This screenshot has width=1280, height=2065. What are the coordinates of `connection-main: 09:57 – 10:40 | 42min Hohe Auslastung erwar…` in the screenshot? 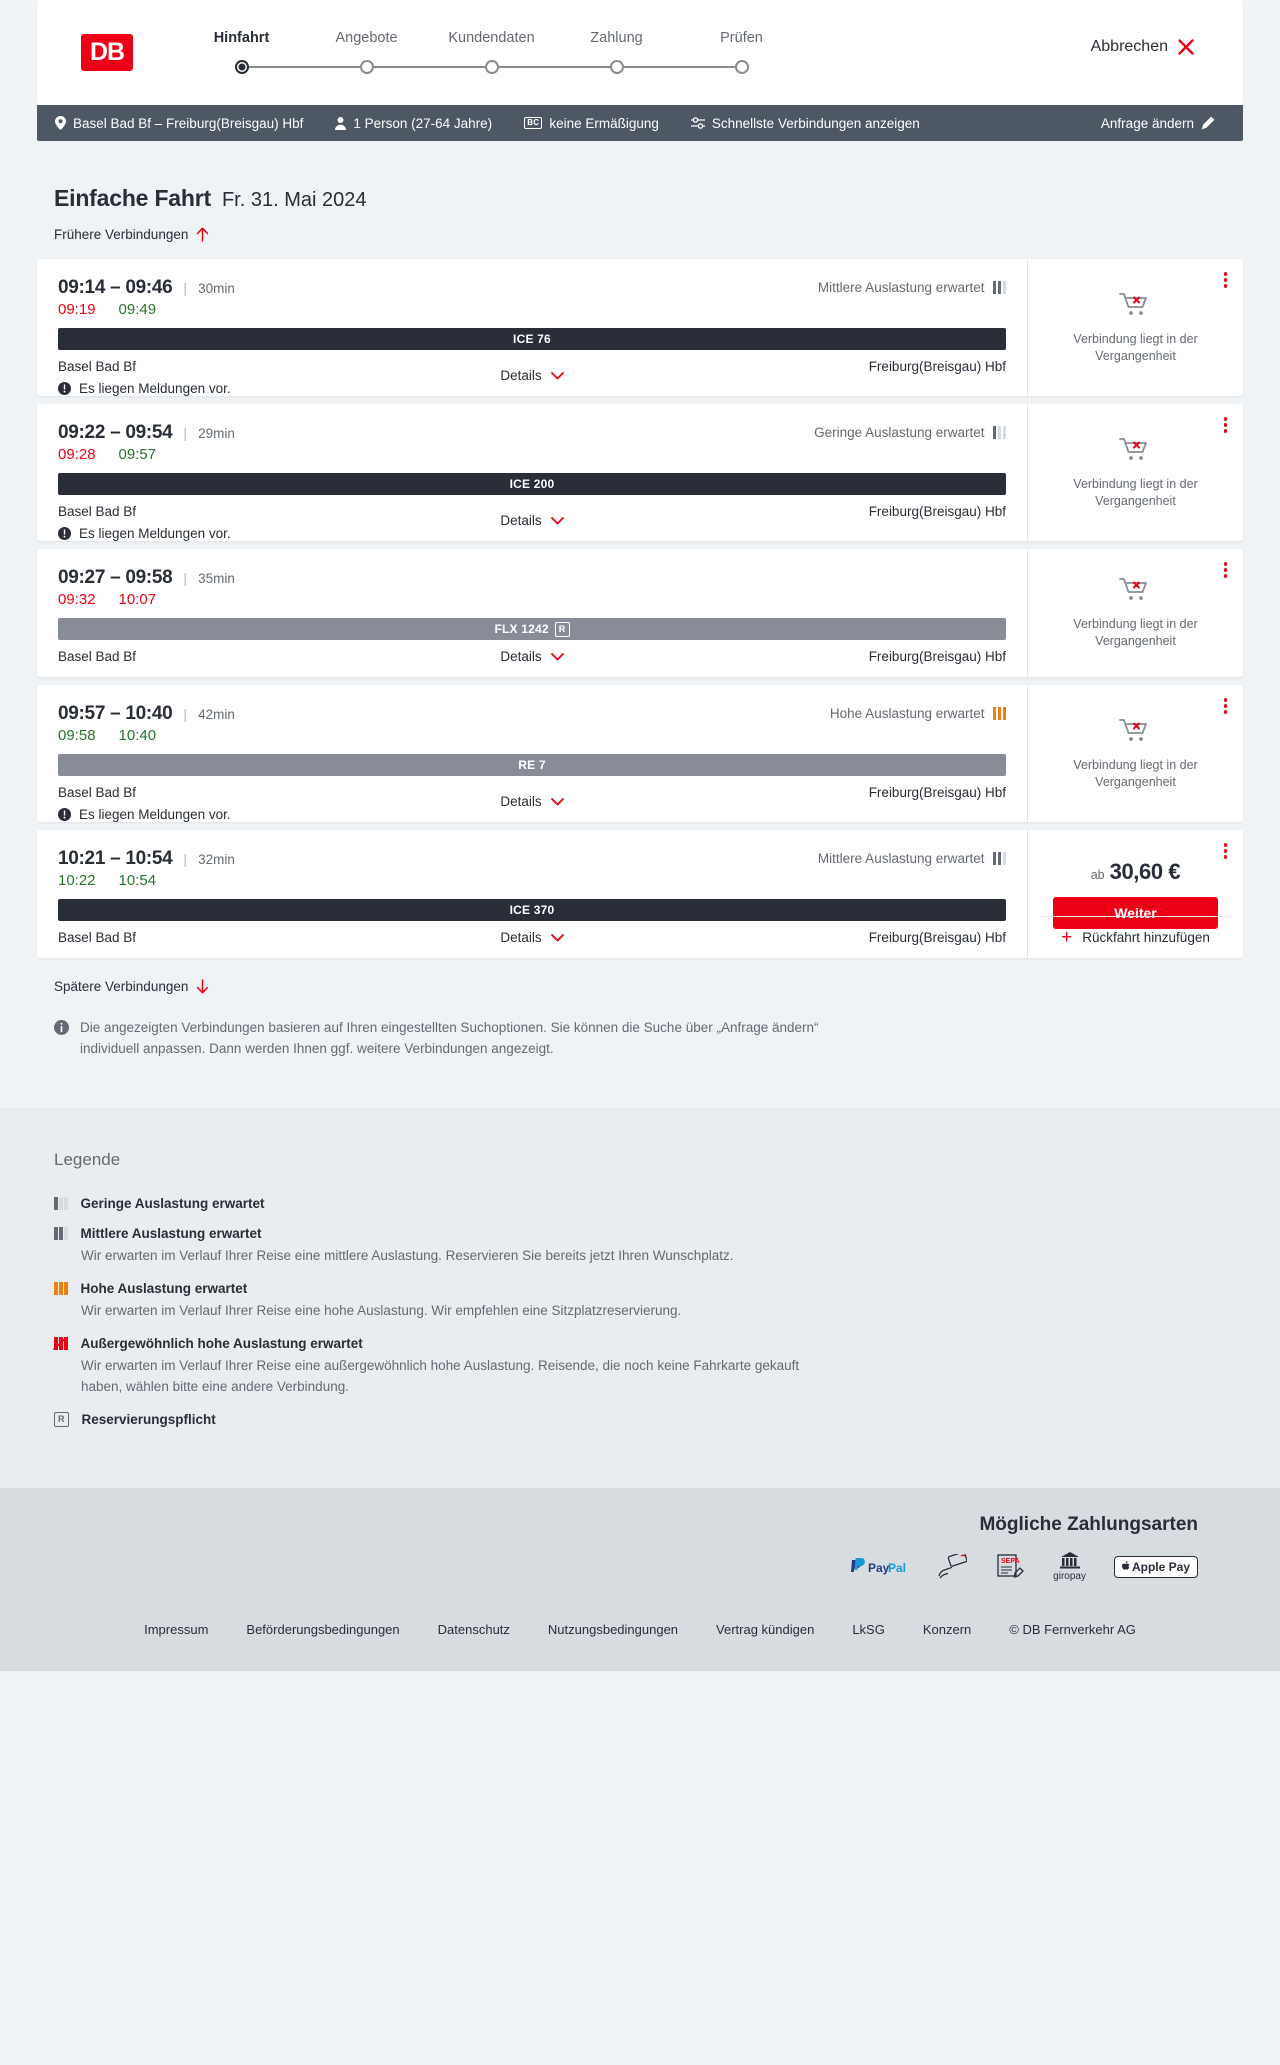 It's located at (532, 753).